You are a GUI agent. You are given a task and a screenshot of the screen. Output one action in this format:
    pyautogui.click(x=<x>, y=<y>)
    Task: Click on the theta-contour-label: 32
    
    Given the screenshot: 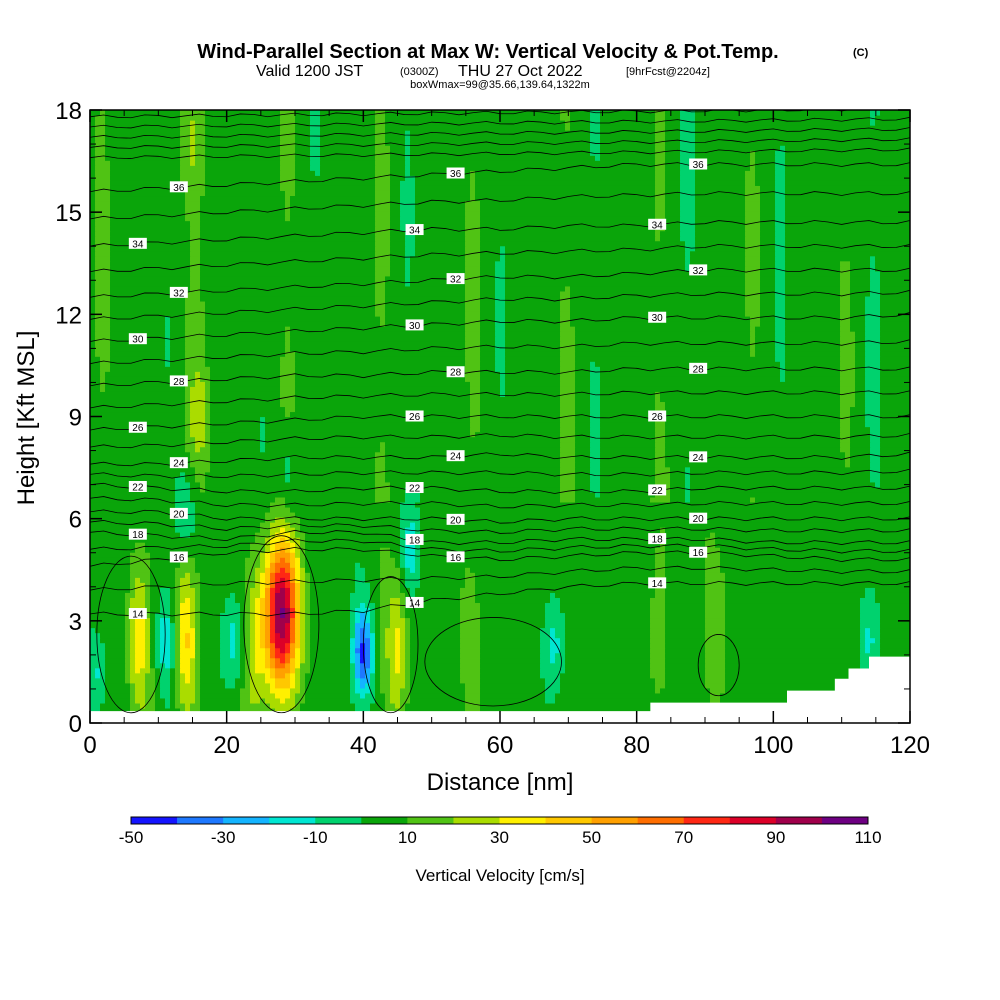 What is the action you would take?
    pyautogui.click(x=178, y=292)
    